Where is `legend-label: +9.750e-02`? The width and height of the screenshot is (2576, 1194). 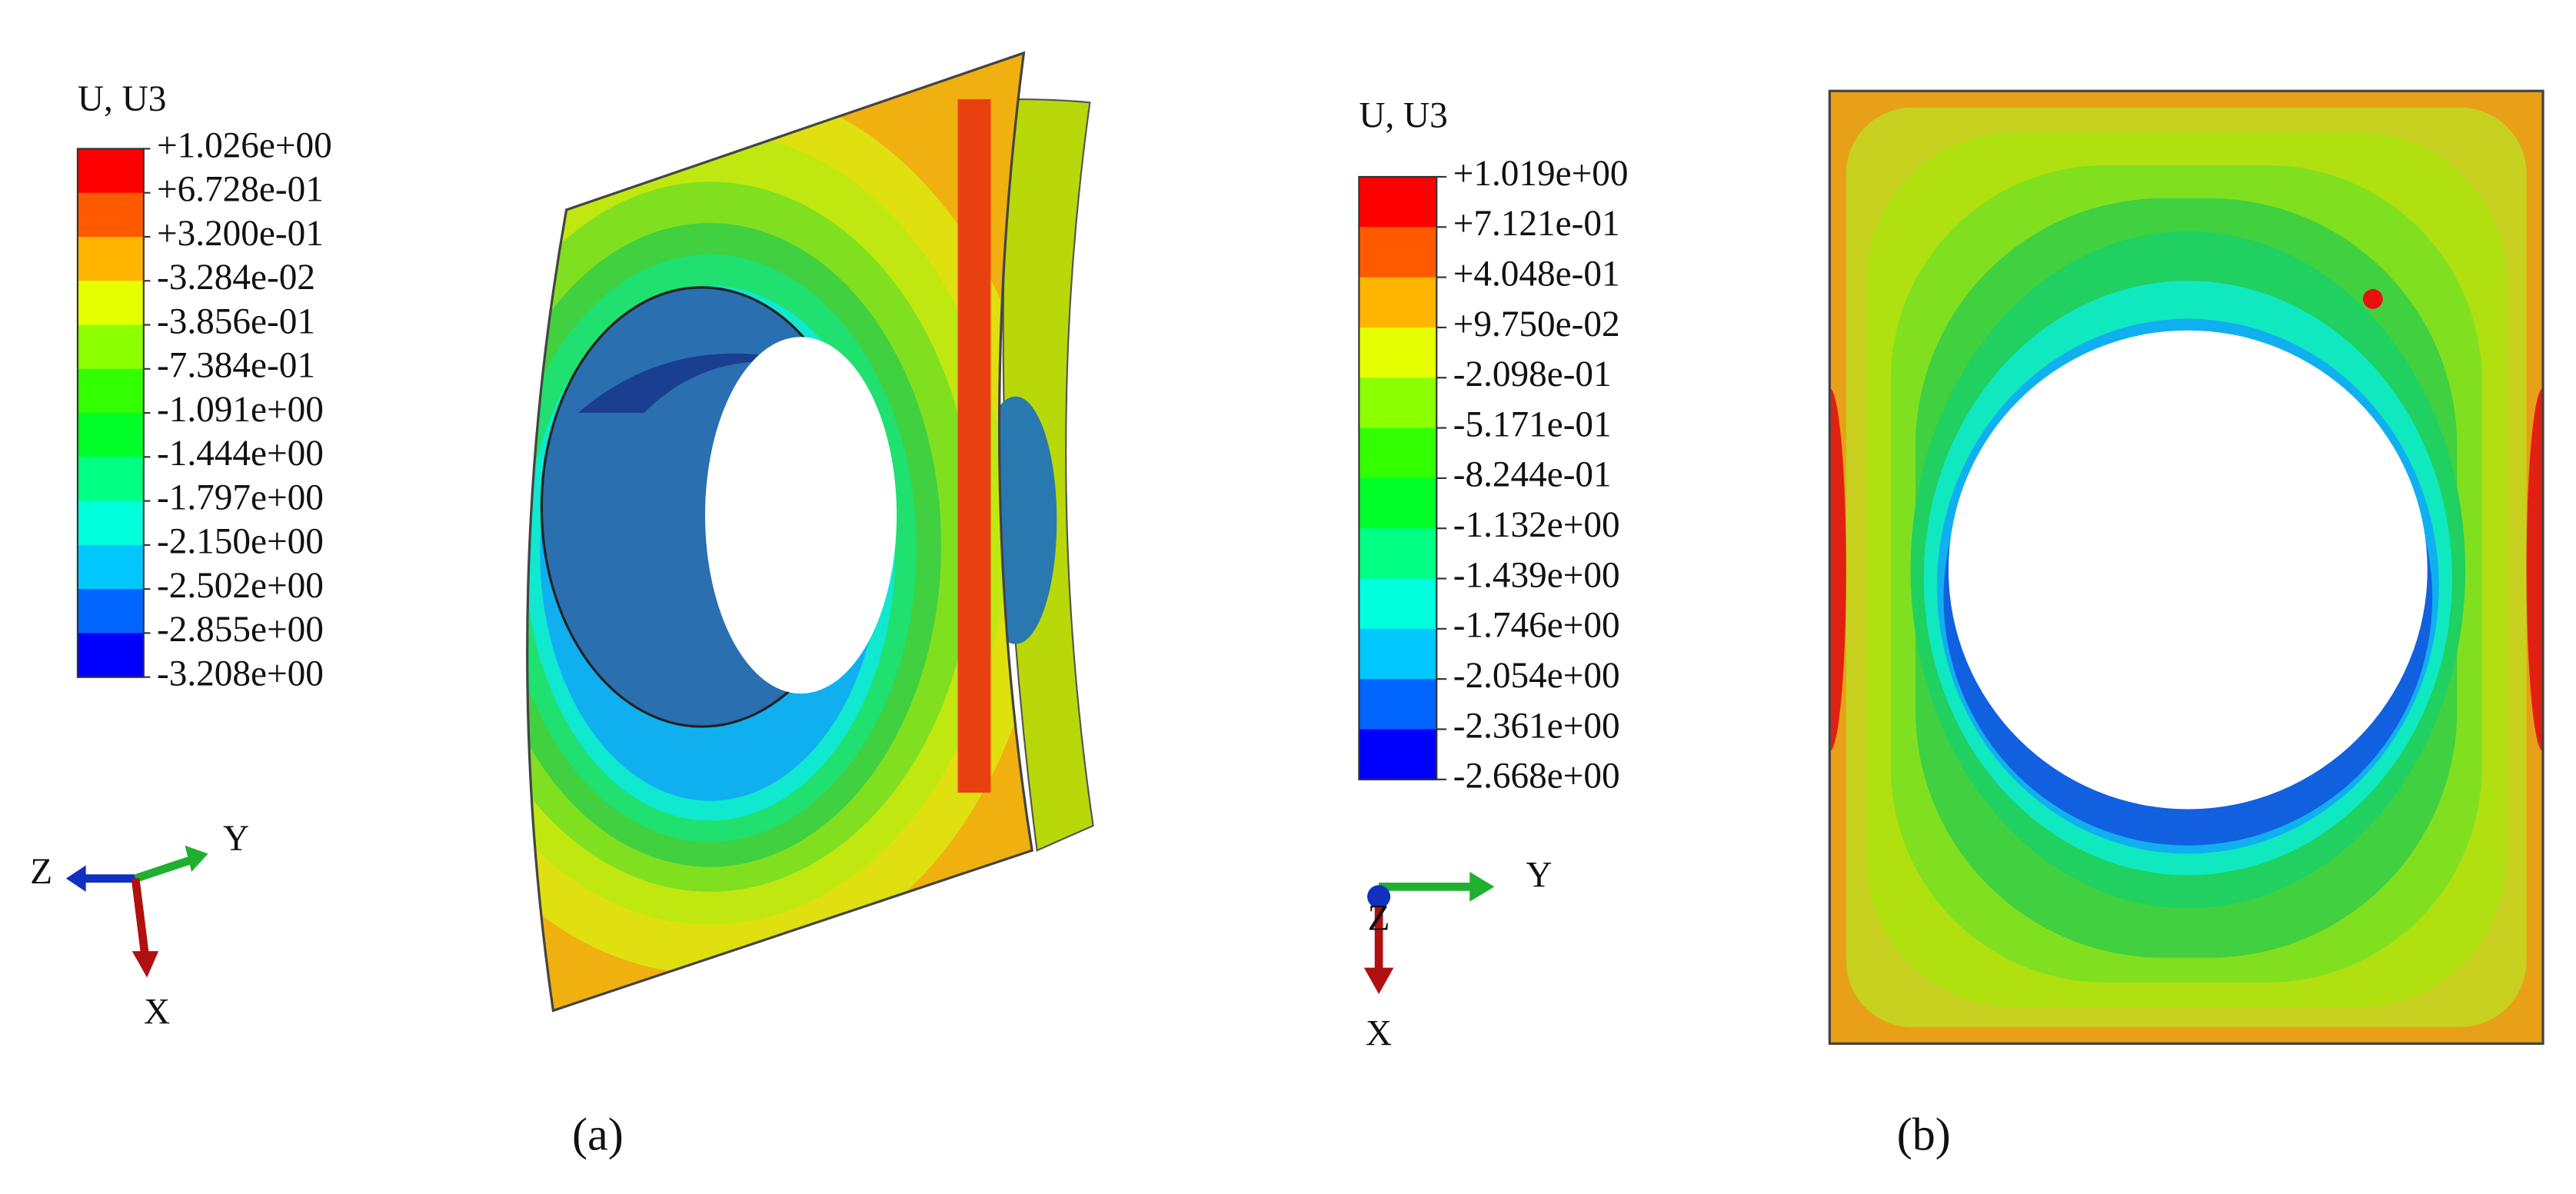 legend-label: +9.750e-02 is located at coordinates (1536, 324).